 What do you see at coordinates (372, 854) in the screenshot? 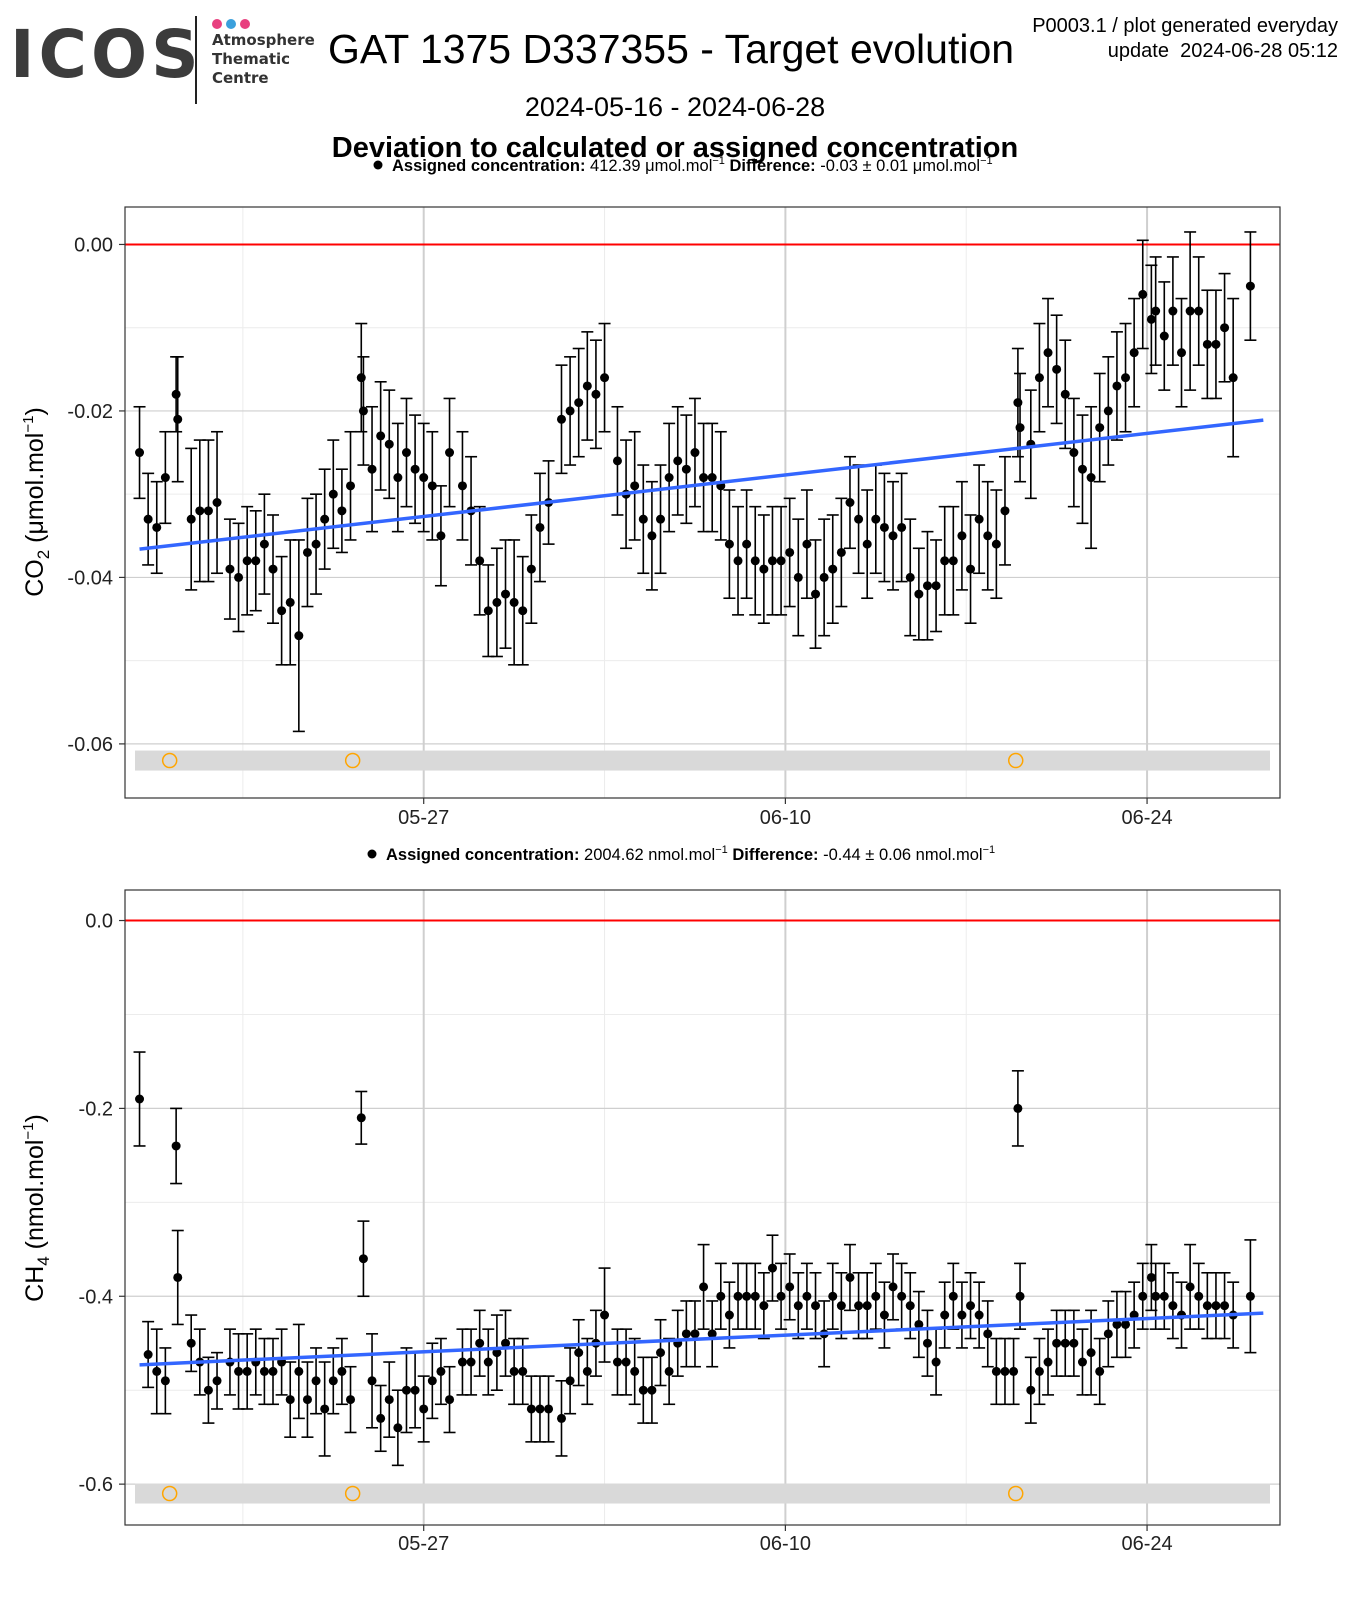
I see `legend-point-icon` at bounding box center [372, 854].